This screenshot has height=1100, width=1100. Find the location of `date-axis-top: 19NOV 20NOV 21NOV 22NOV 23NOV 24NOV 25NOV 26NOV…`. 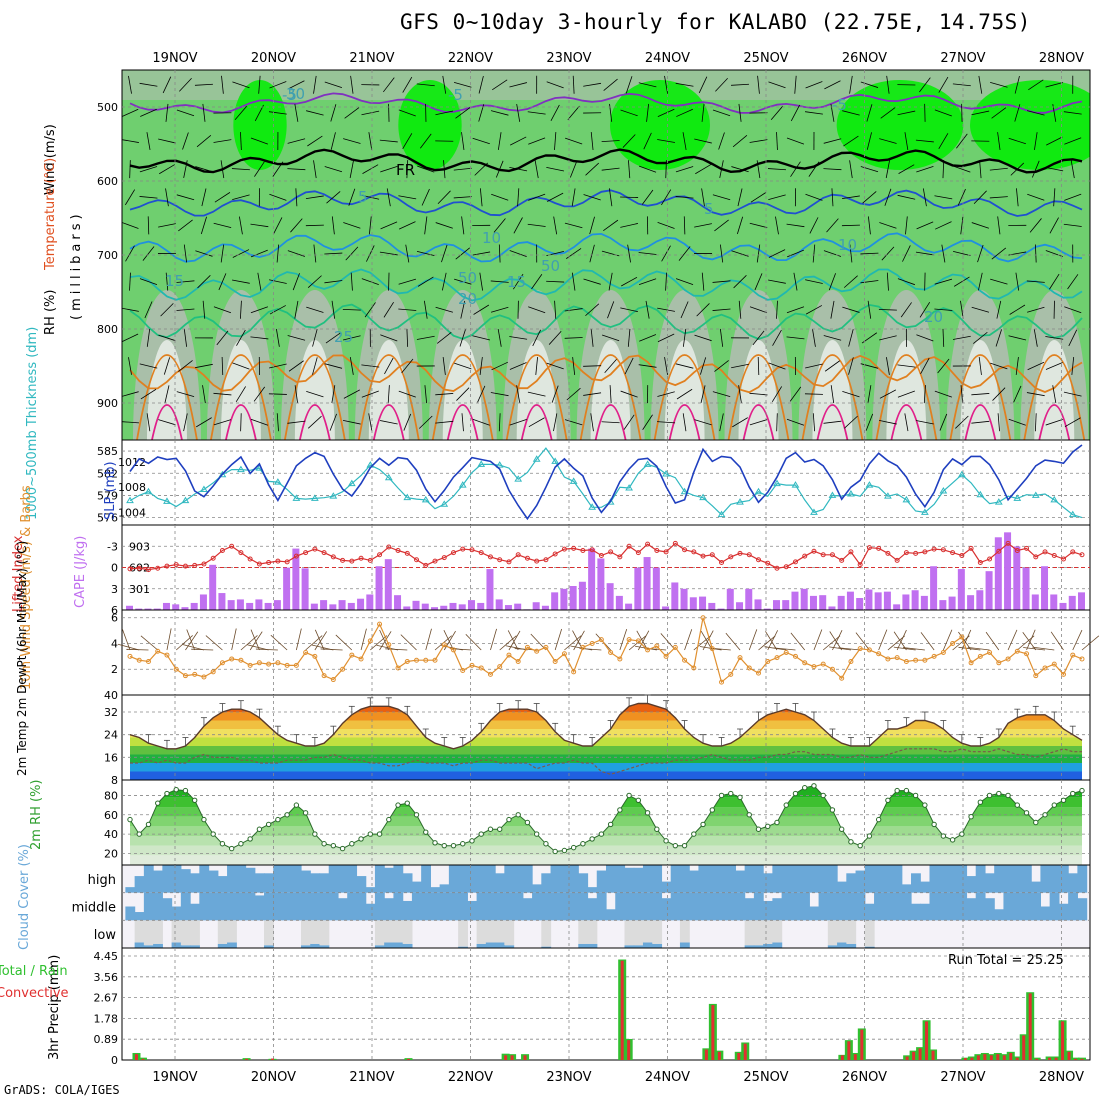

date-axis-top: 19NOV 20NOV 21NOV 22NOV 23NOV 24NOV 25NOV 26NOV… is located at coordinates (618, 58).